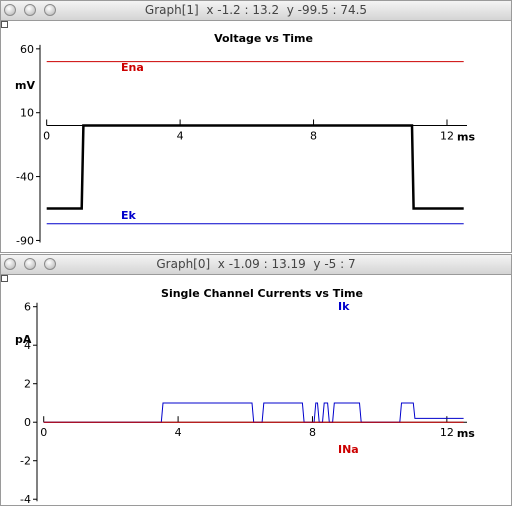 The width and height of the screenshot is (512, 506). Describe the element at coordinates (27, 113) in the screenshot. I see `y-tick-label: 10` at that location.